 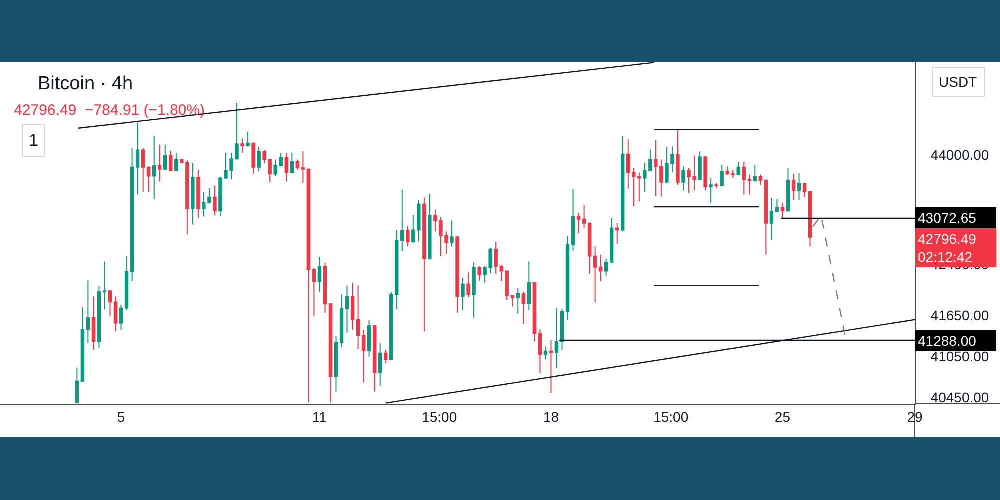 I want to click on annotation: 1, so click(x=33, y=140).